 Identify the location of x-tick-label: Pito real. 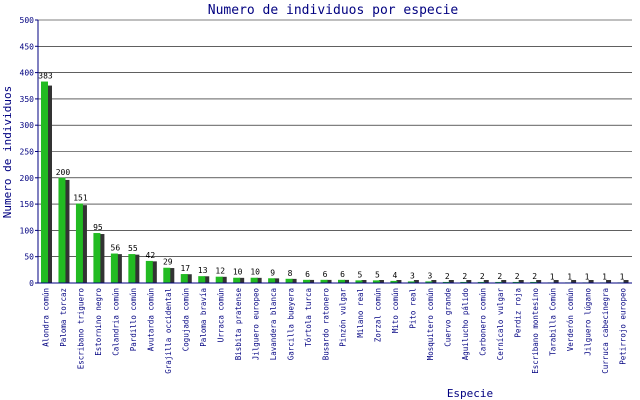
(413, 308).